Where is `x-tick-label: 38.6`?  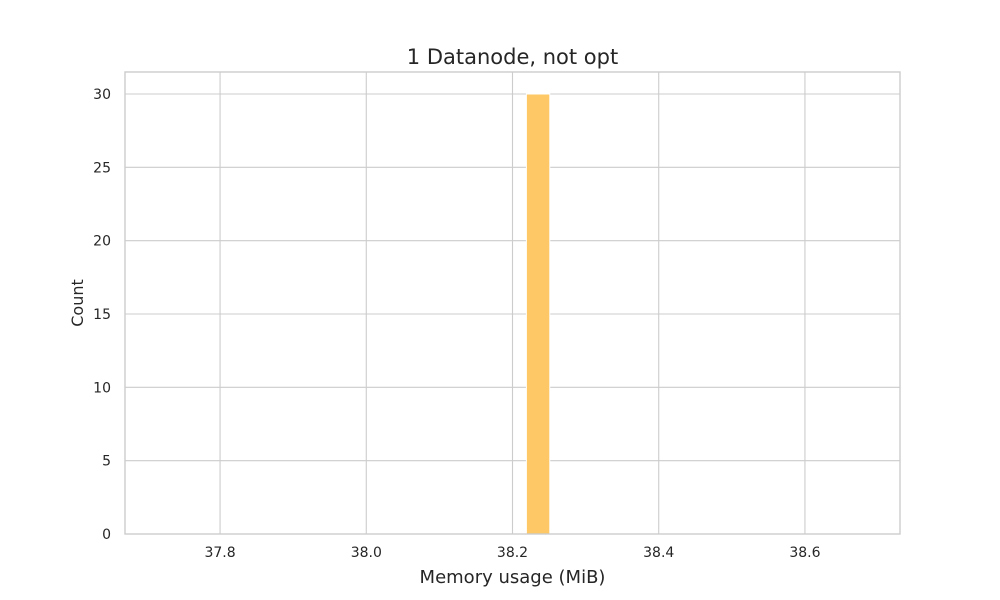 x-tick-label: 38.6 is located at coordinates (804, 553).